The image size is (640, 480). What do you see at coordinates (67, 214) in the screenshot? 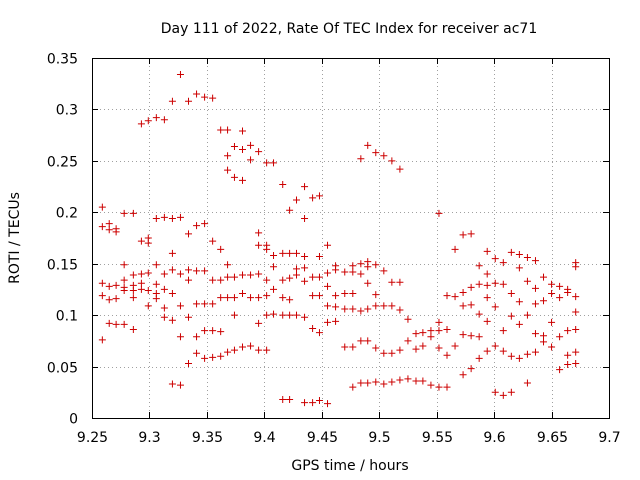
I see `y-tick-label: 0.2` at bounding box center [67, 214].